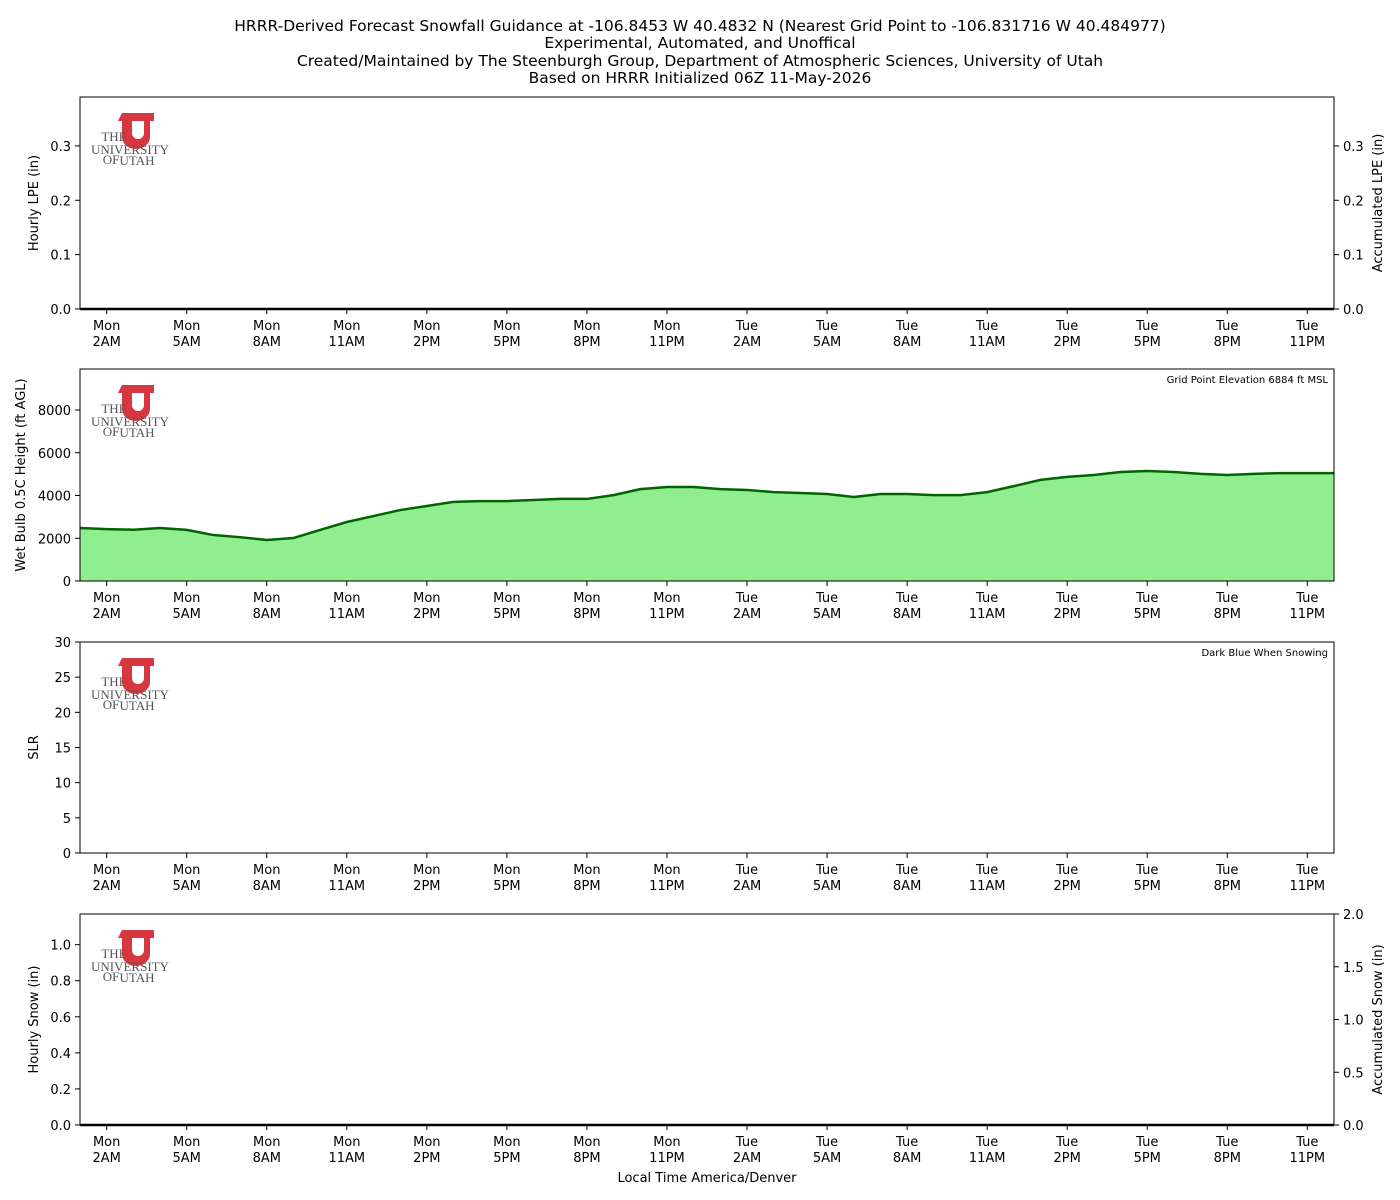 The width and height of the screenshot is (1400, 1200). I want to click on y2-tick-label: 1.5, so click(1353, 968).